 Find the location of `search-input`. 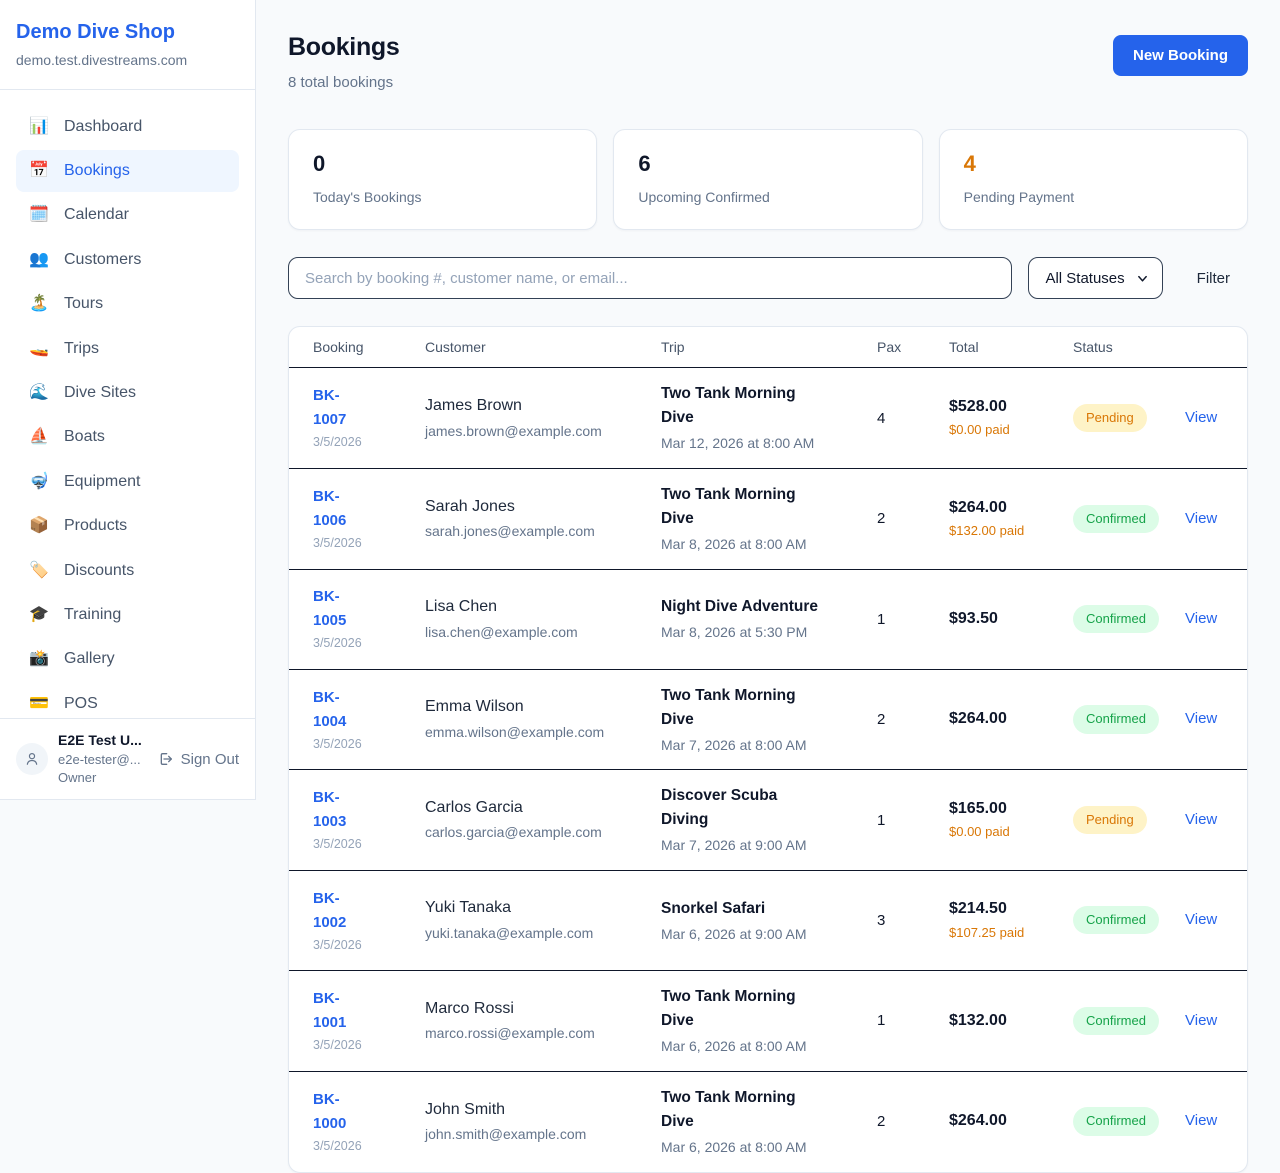

search-input is located at coordinates (650, 278).